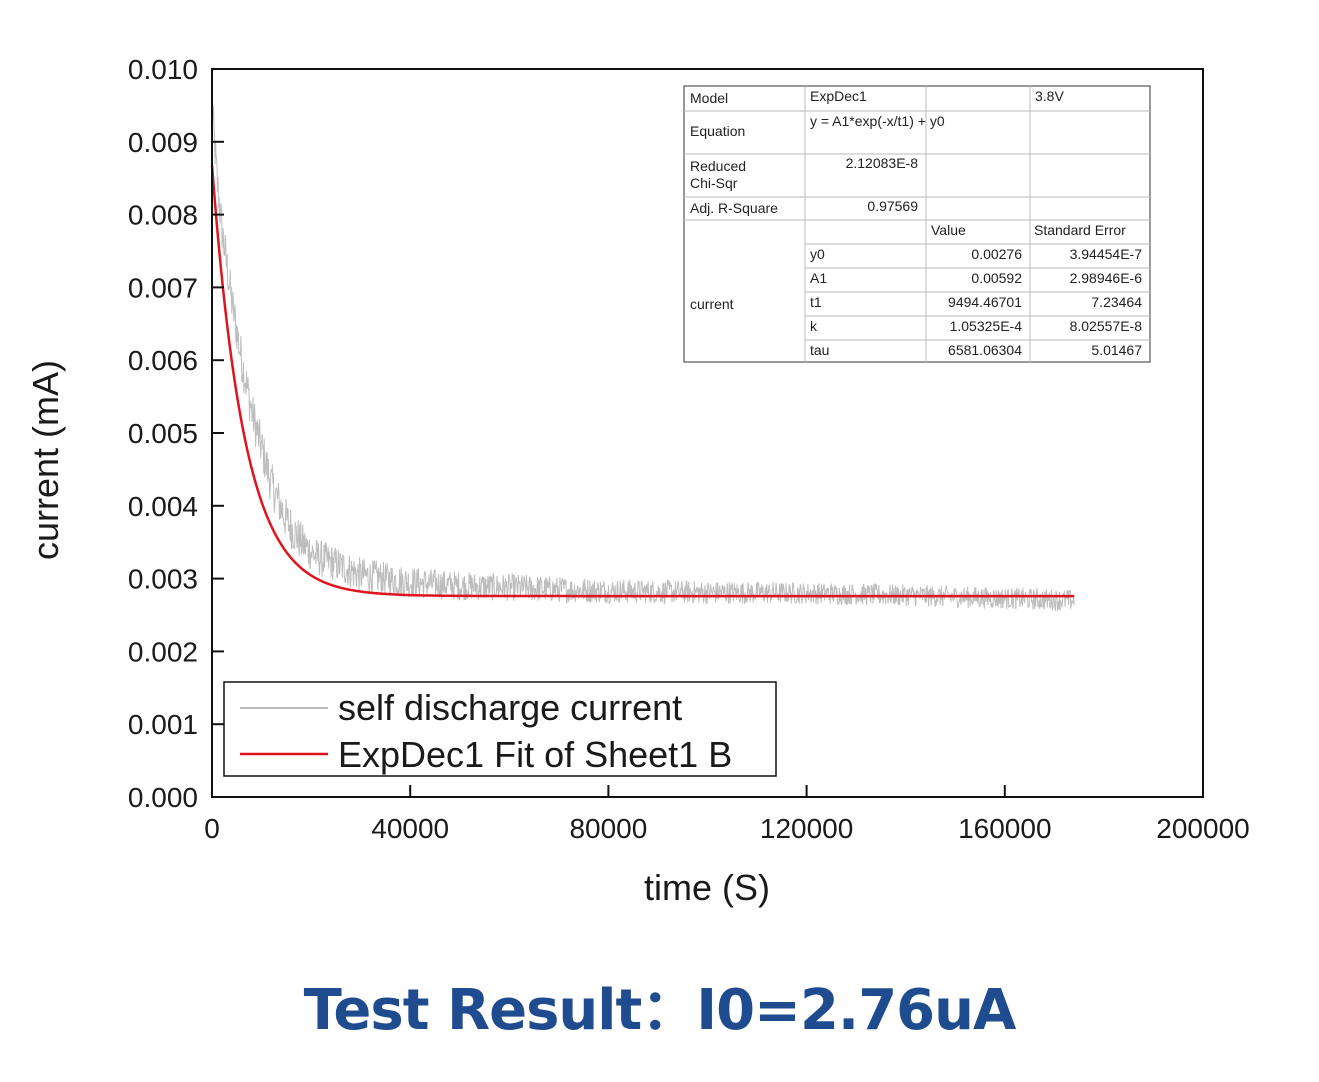 This screenshot has width=1319, height=1082. Describe the element at coordinates (707, 887) in the screenshot. I see `x-axis-title: time (S)` at that location.